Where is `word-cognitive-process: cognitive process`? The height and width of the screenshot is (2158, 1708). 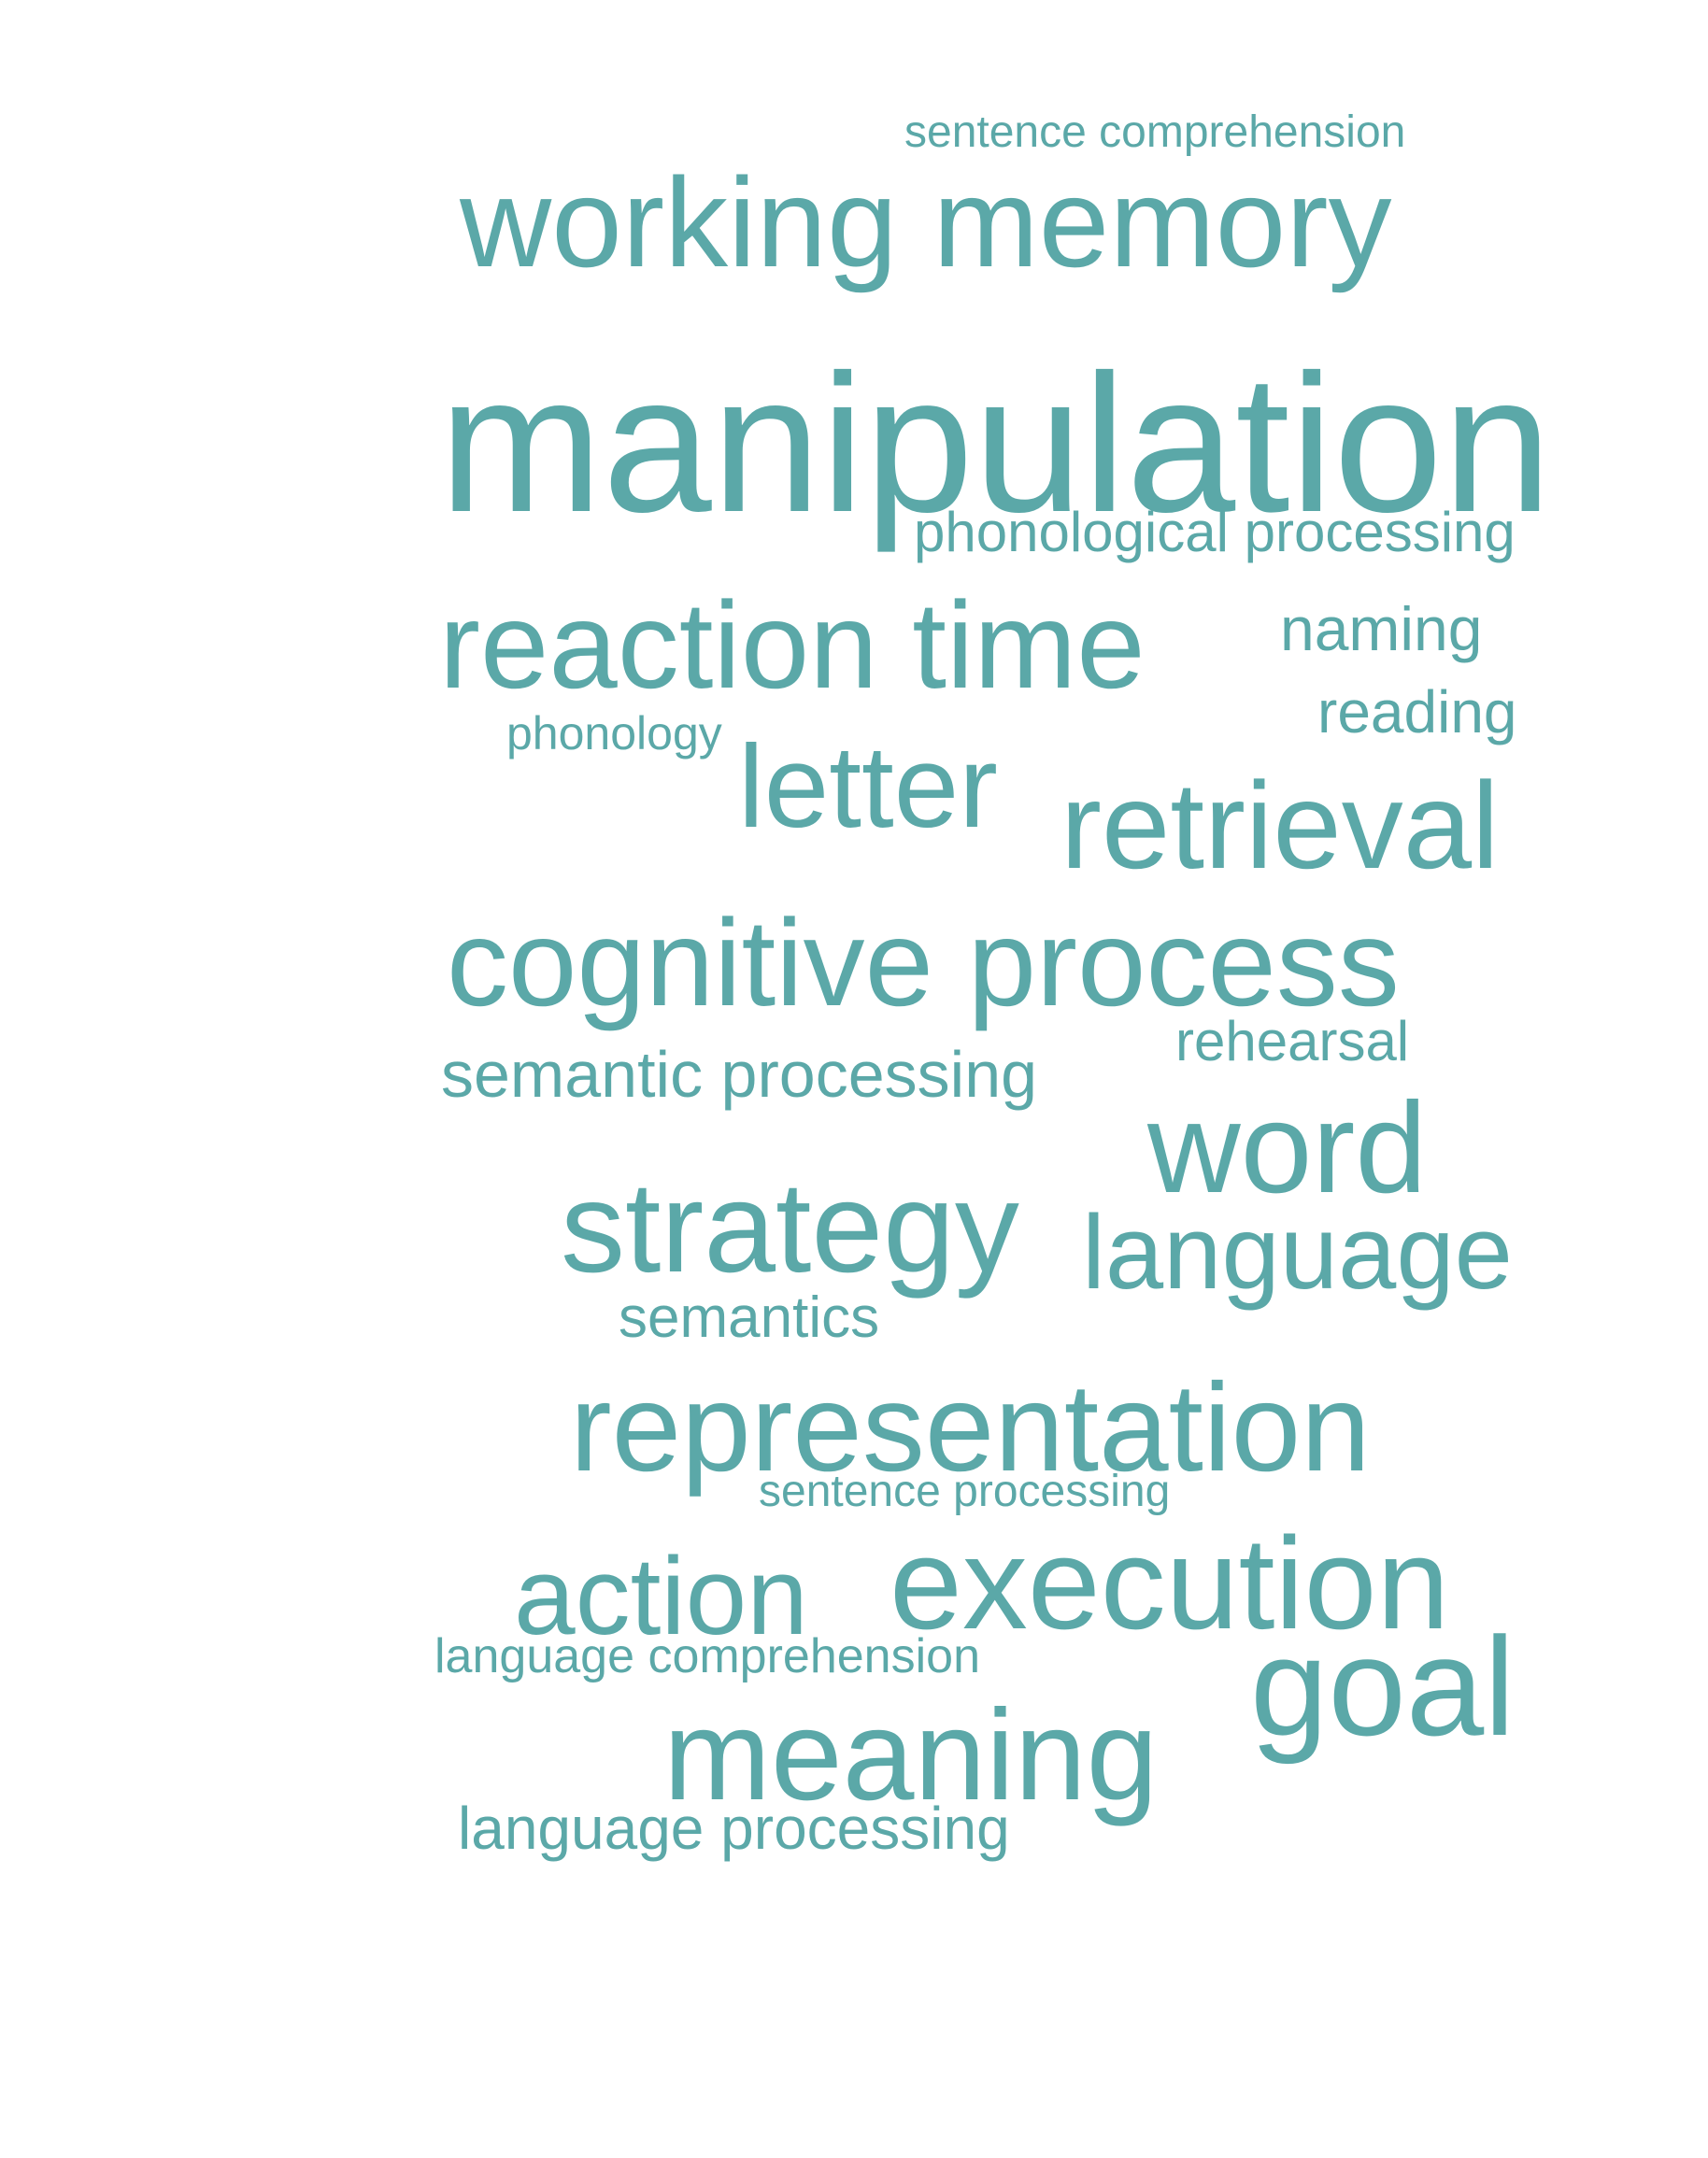
word-cognitive-process: cognitive process is located at coordinates (923, 962).